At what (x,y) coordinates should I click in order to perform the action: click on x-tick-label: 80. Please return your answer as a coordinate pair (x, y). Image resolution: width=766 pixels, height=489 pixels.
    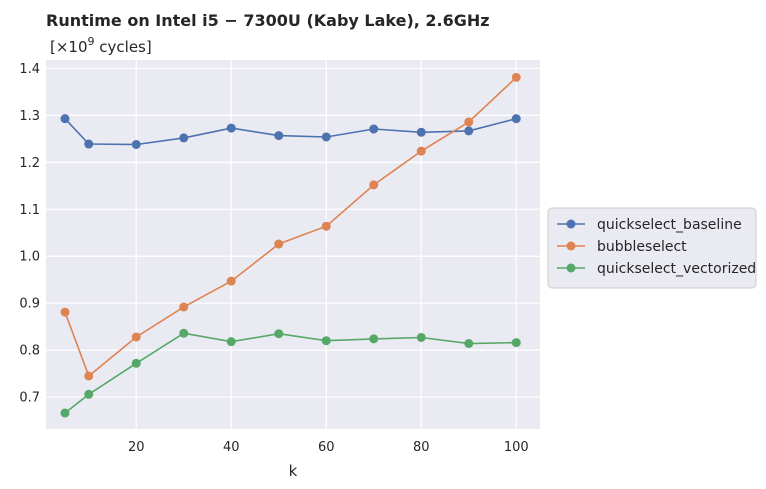
    Looking at the image, I should click on (421, 447).